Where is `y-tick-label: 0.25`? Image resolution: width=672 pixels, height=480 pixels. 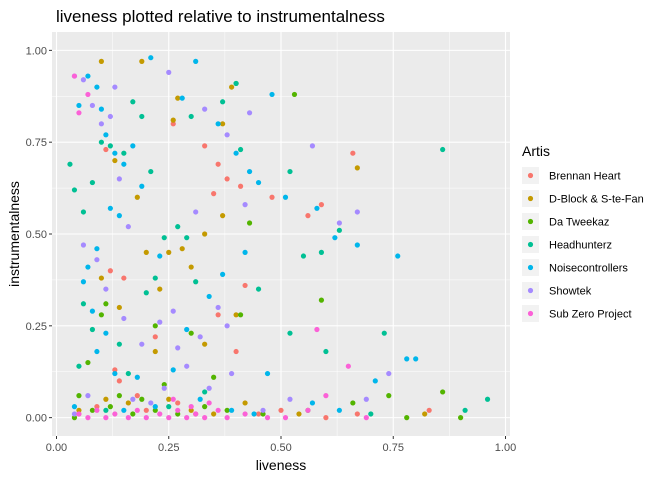
y-tick-label: 0.25 is located at coordinates (36, 327).